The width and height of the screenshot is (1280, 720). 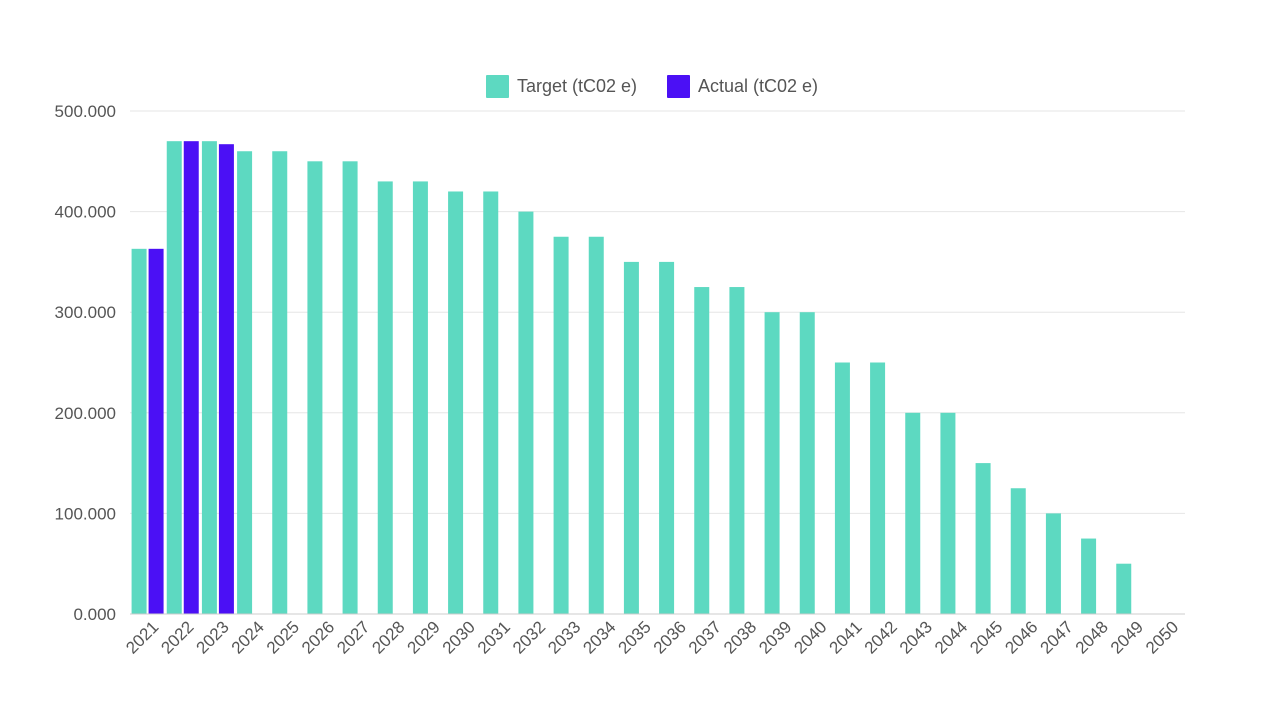 I want to click on x-tick-label: 2030, so click(x=459, y=637).